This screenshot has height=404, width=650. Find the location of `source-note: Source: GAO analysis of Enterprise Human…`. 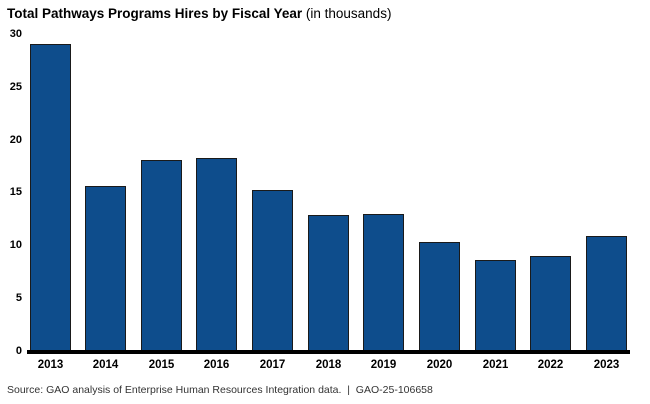

source-note: Source: GAO analysis of Enterprise Human… is located at coordinates (220, 390).